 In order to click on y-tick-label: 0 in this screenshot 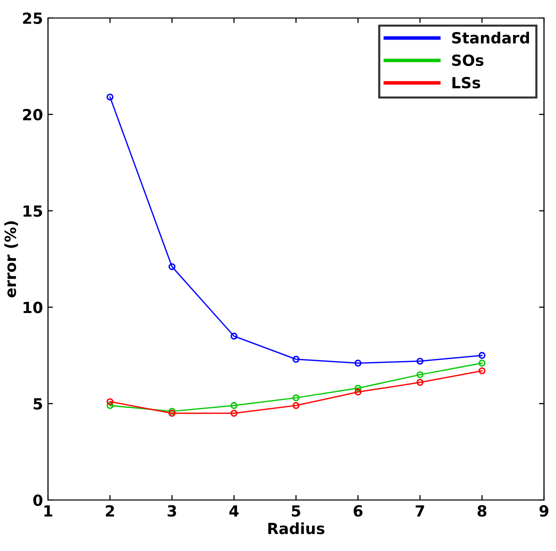, I will do `click(37, 500)`.